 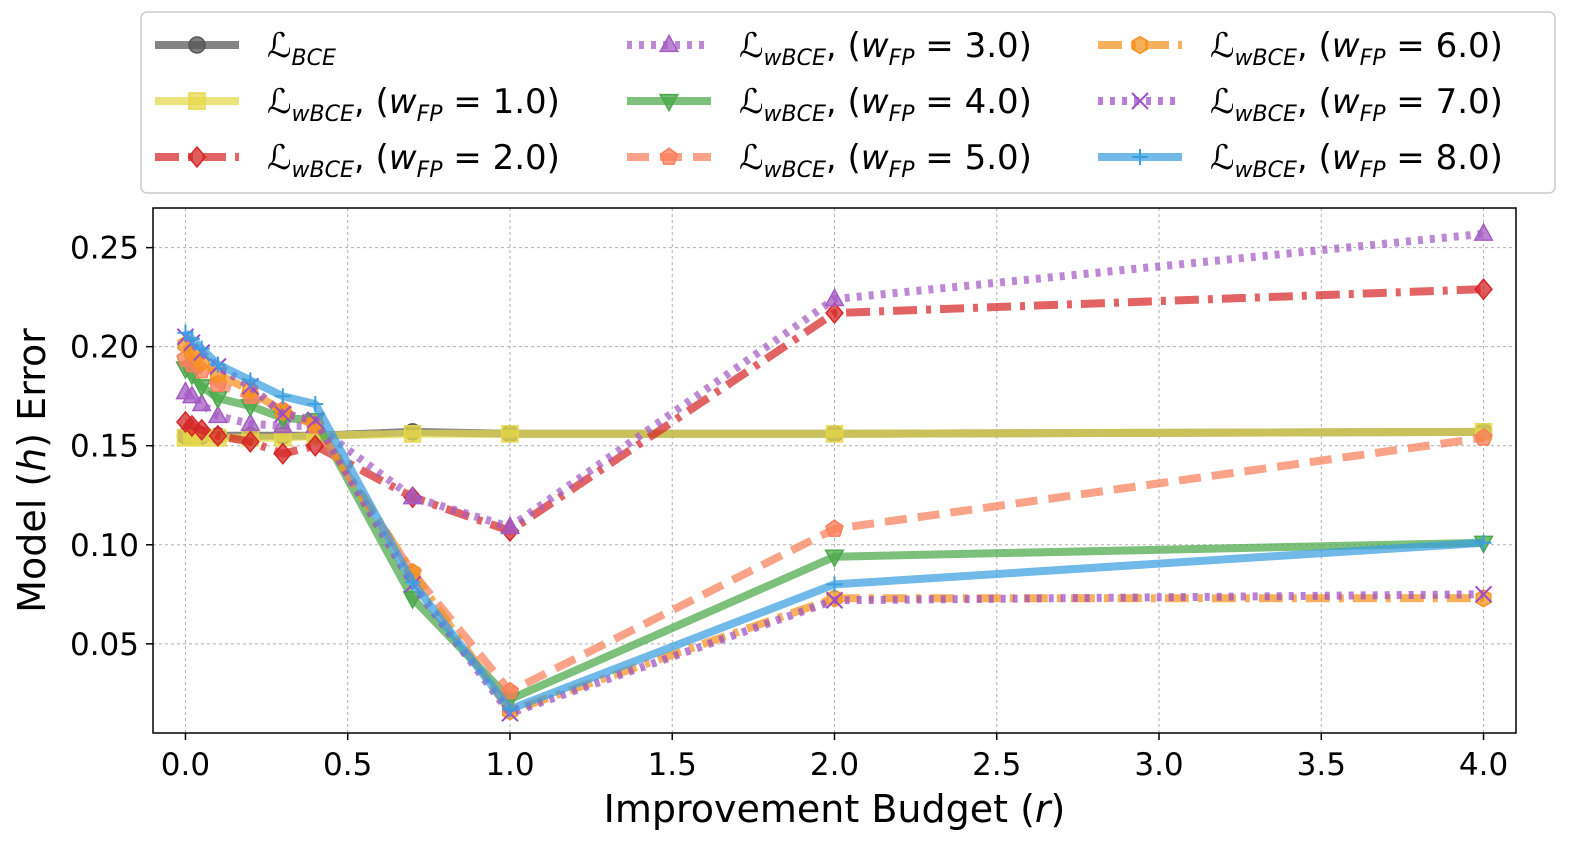 I want to click on x-tick-label: 3.5, so click(x=1321, y=765).